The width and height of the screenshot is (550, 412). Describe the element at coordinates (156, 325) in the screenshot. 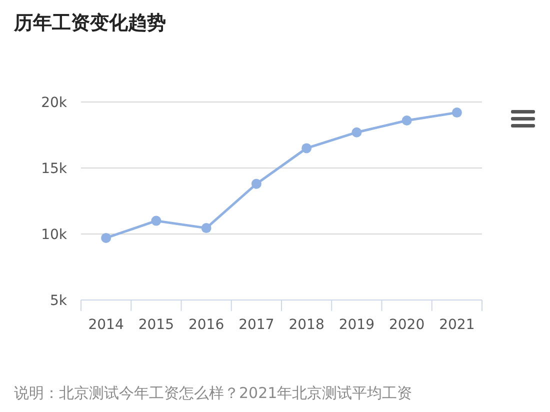

I see `x-tick-label: 2015` at that location.